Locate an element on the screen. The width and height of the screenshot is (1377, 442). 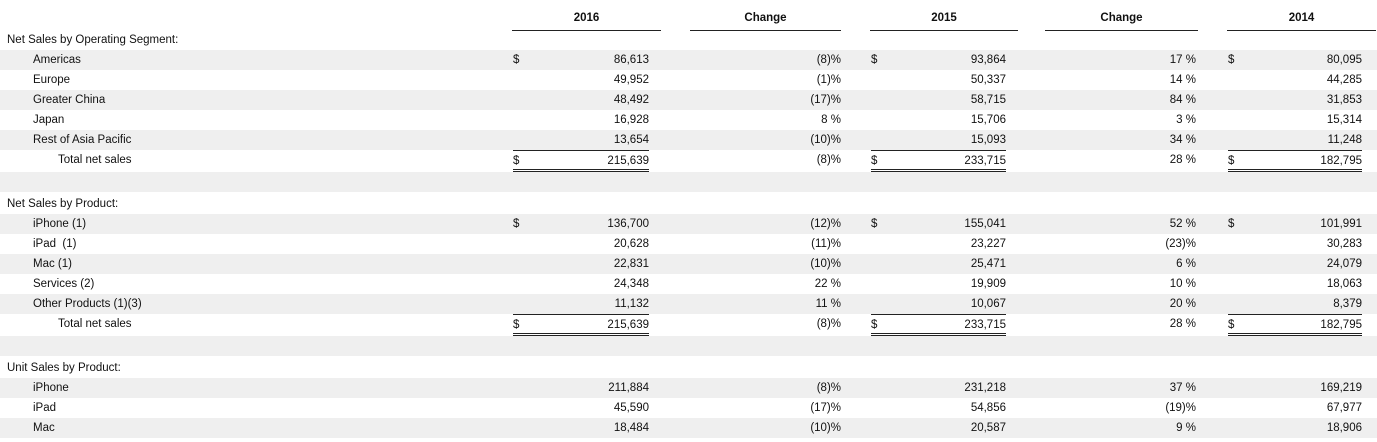
header-2016: 2016 is located at coordinates (586, 20).